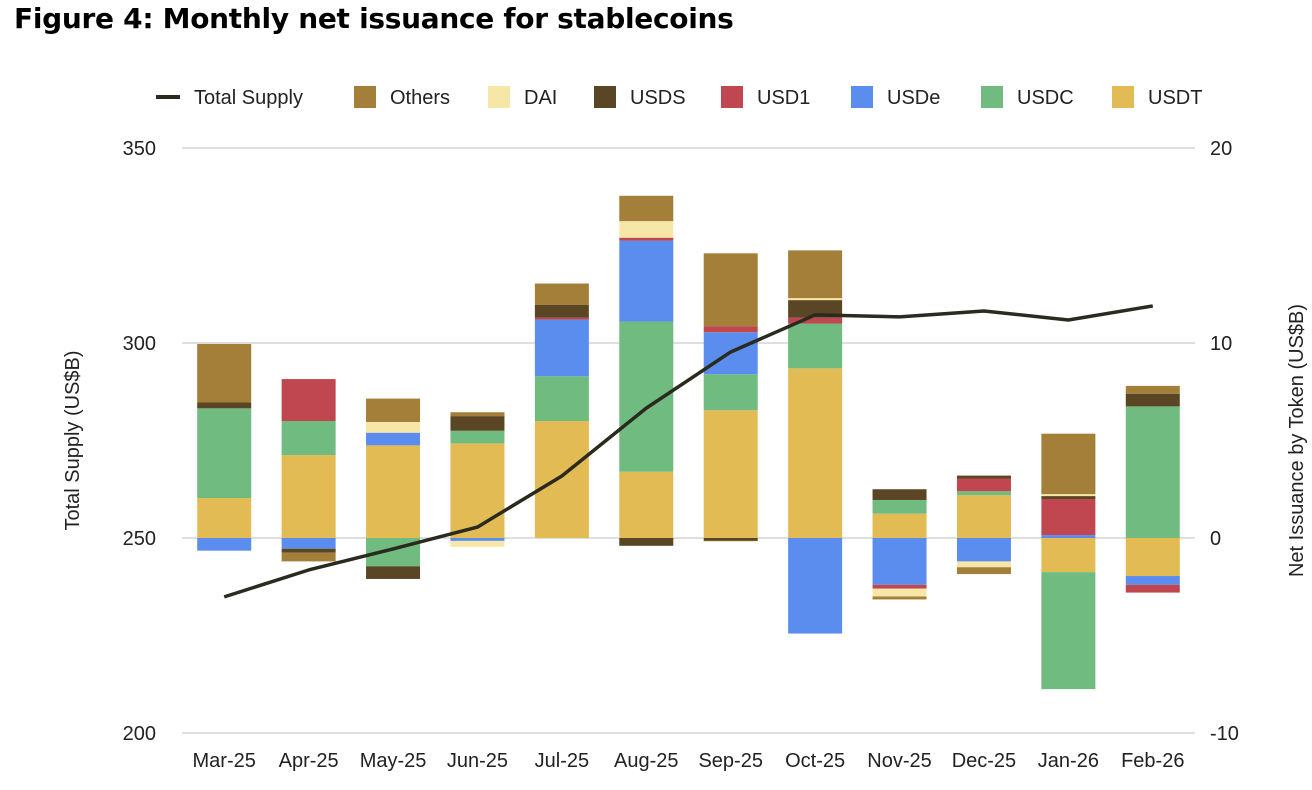  What do you see at coordinates (815, 761) in the screenshot?
I see `x-tick-label: Oct-25` at bounding box center [815, 761].